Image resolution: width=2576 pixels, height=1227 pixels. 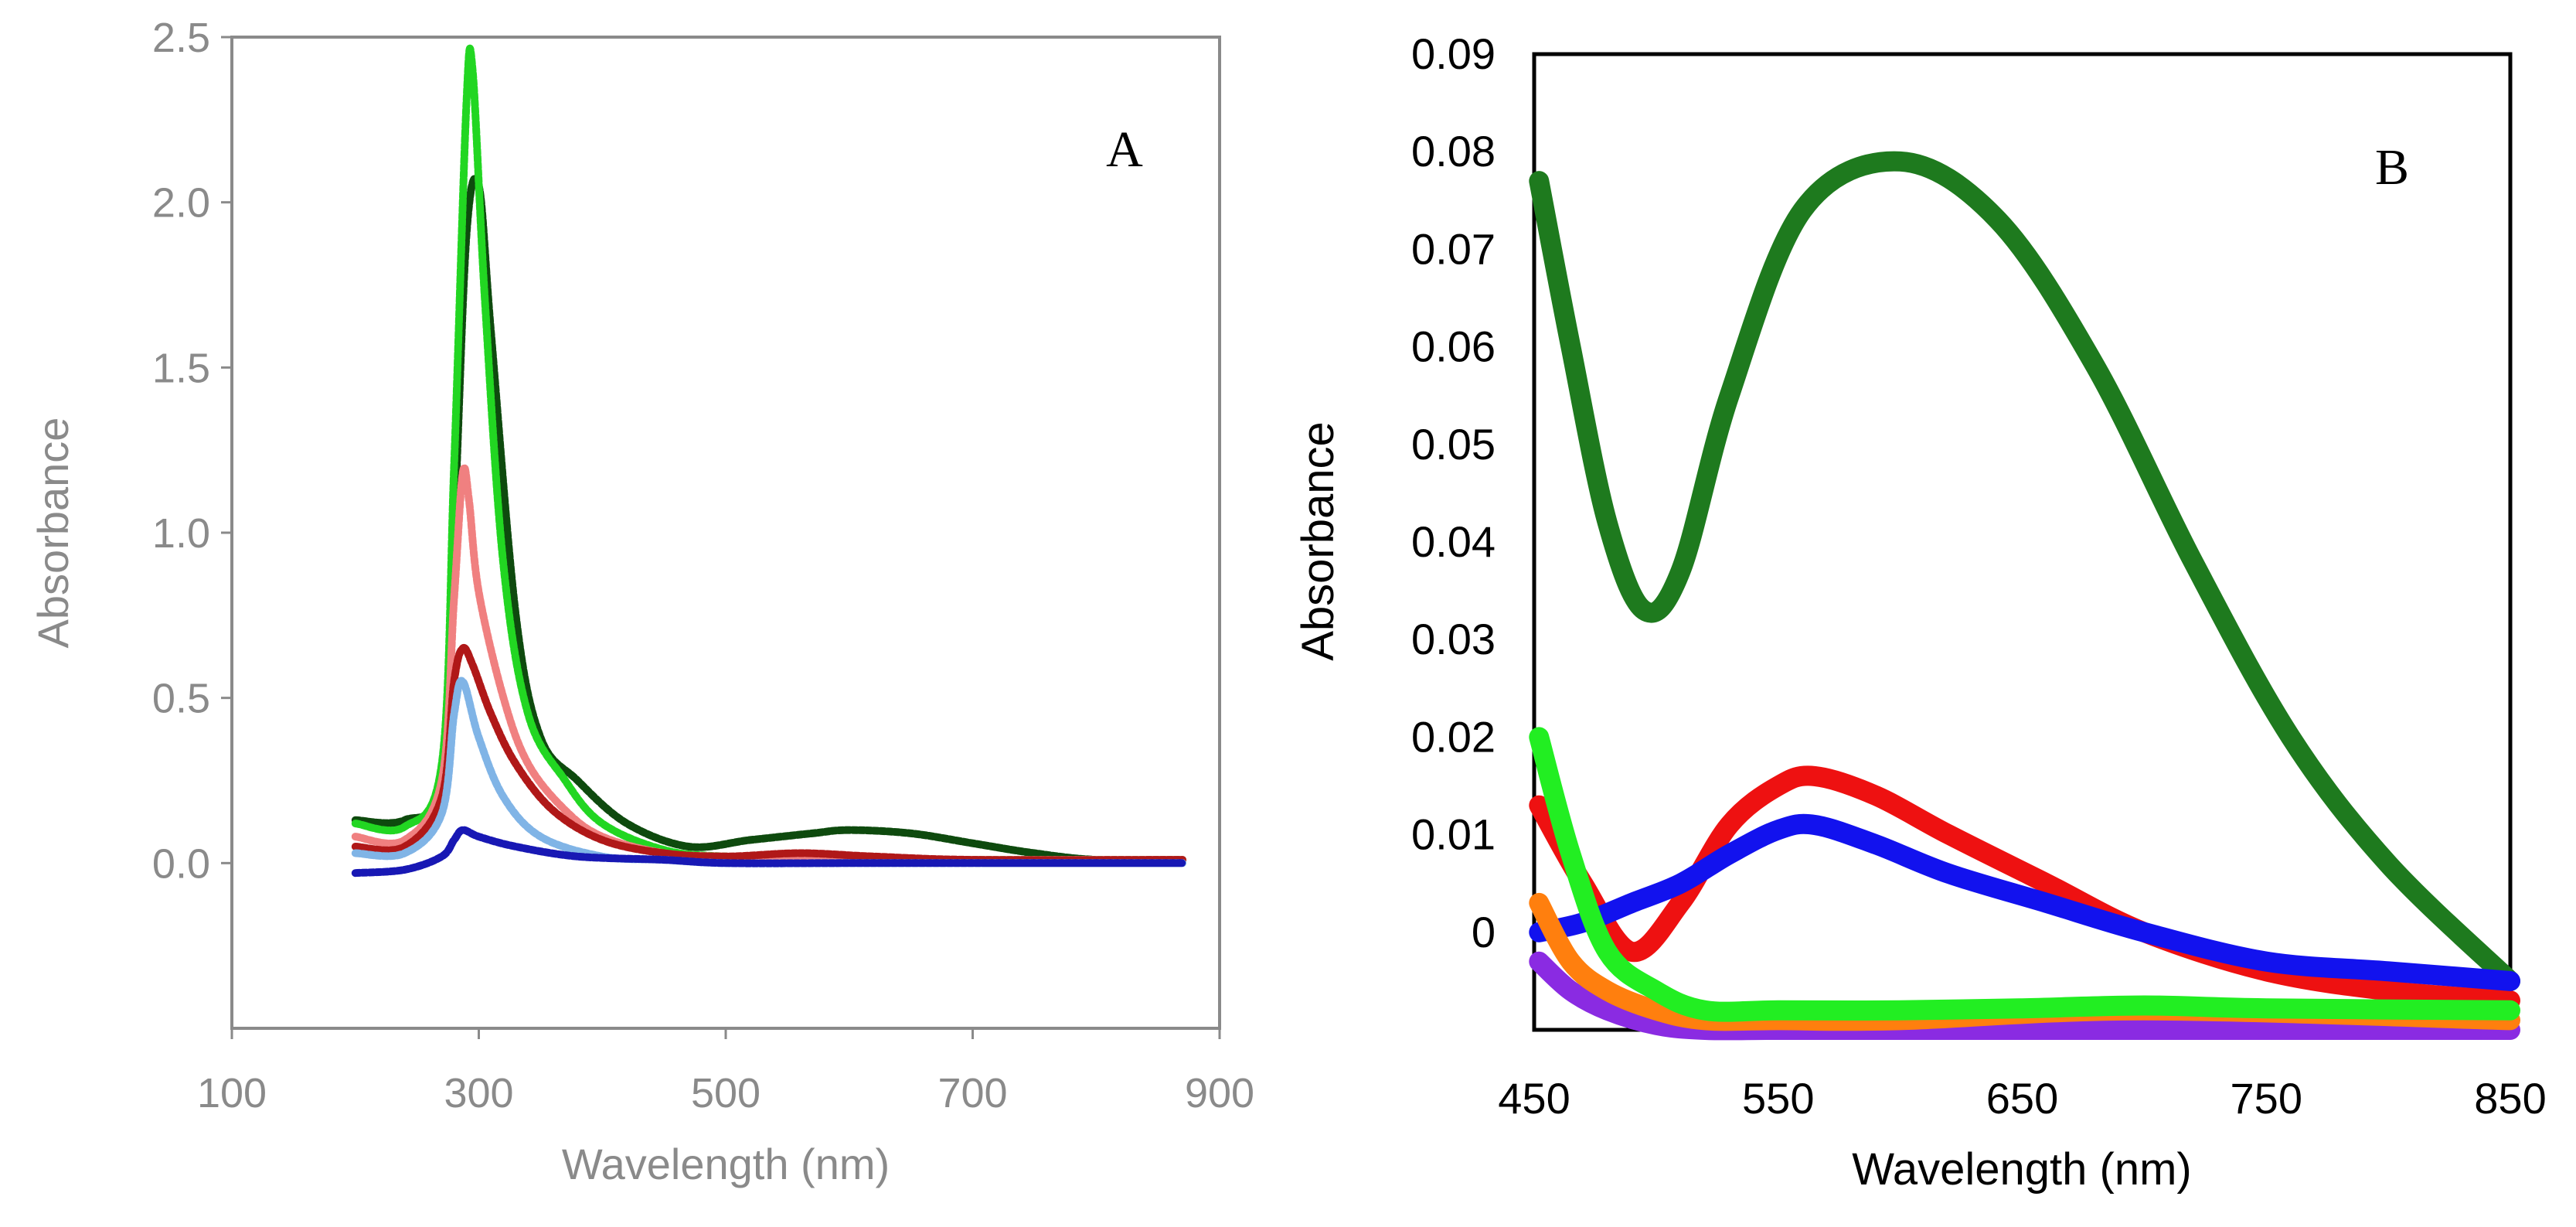 I want to click on panel-b-y-tick-label: 0.03, so click(x=1453, y=639).